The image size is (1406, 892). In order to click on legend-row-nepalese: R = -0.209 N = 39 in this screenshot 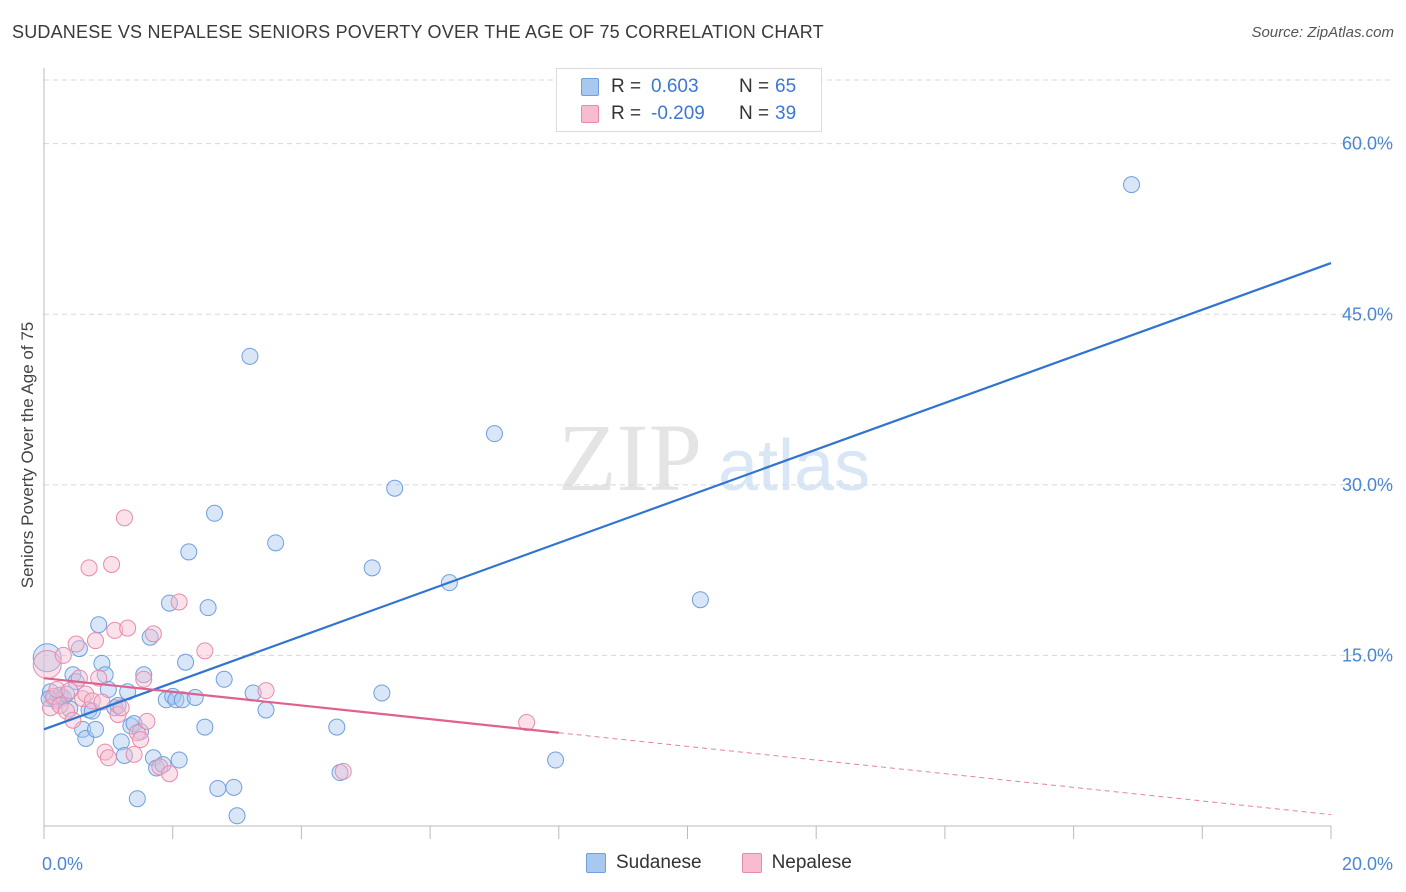, I will do `click(688, 114)`.